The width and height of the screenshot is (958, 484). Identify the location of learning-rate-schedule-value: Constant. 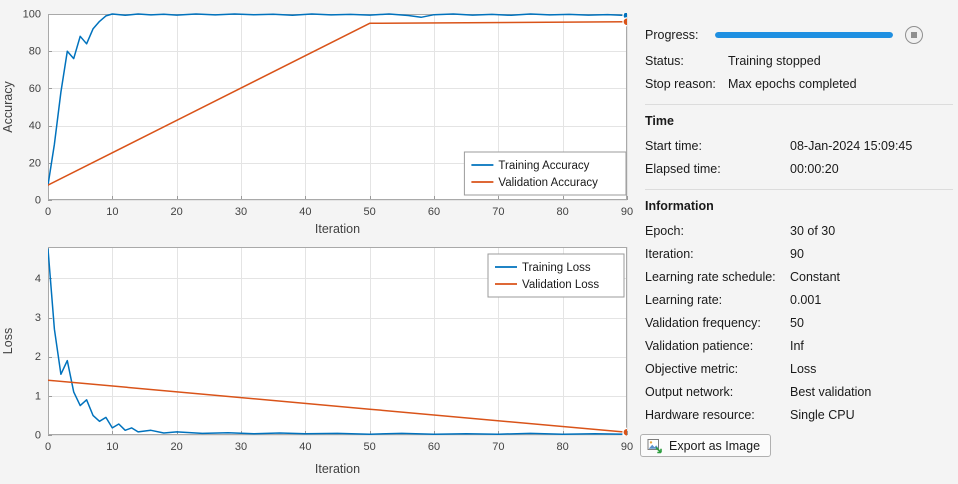
(815, 277).